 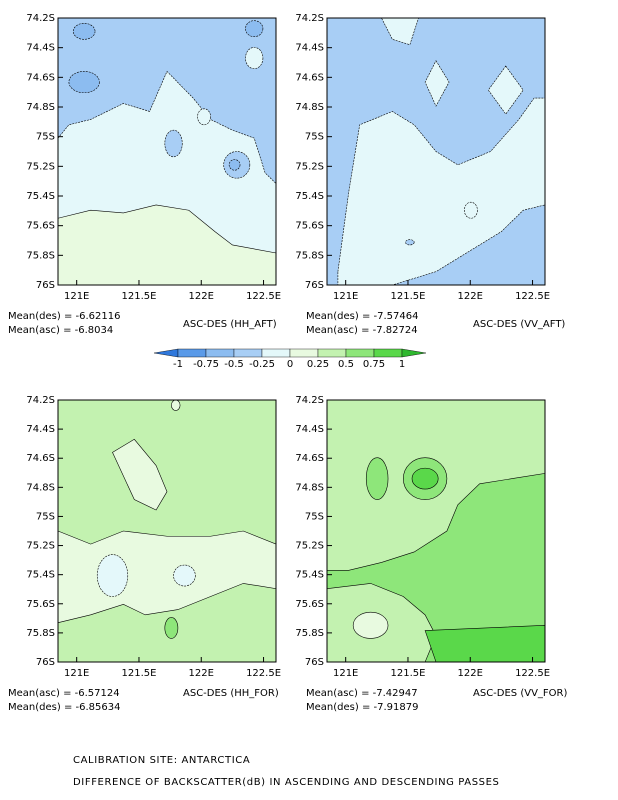 I want to click on panel-title: ASC-DES (VV_AFT), so click(x=519, y=324).